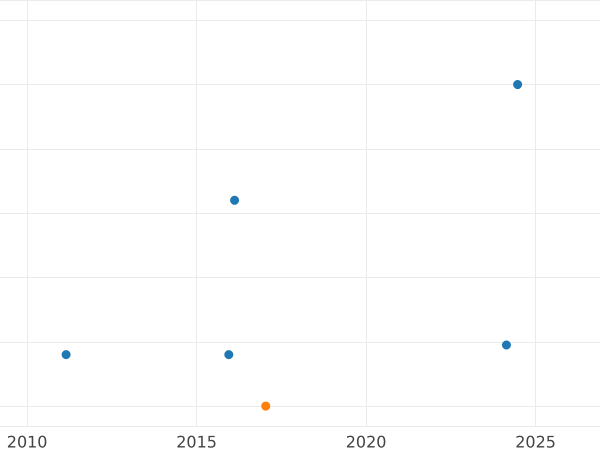  What do you see at coordinates (535, 441) in the screenshot?
I see `x-tick-label: 2025` at bounding box center [535, 441].